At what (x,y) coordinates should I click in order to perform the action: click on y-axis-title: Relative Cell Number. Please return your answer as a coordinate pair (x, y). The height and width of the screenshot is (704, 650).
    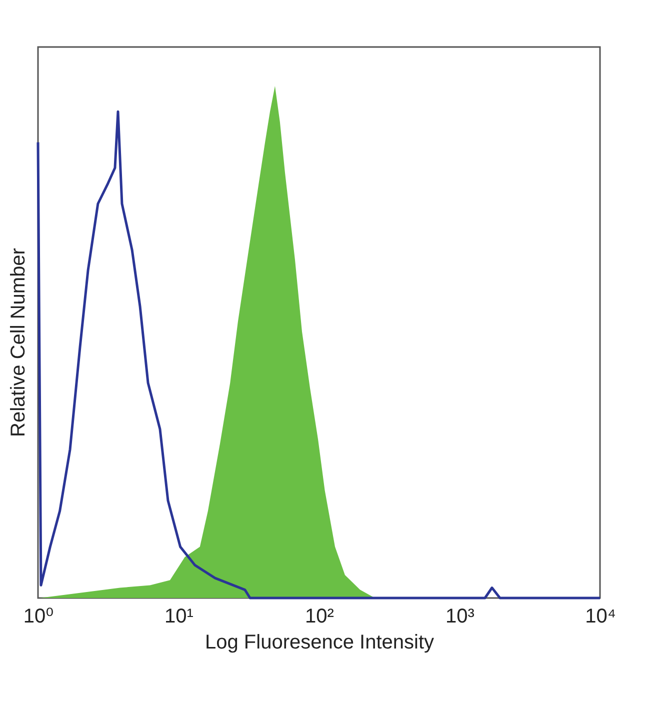
    Looking at the image, I should click on (19, 342).